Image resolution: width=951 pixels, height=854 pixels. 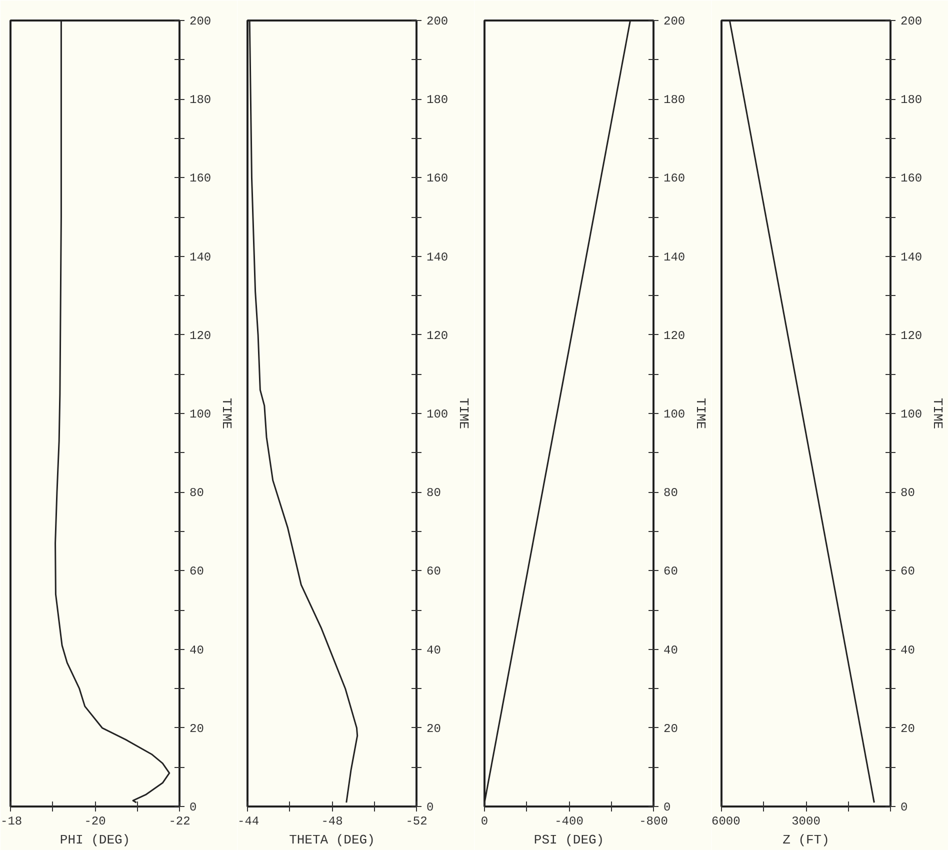 I want to click on x-tick-label: 0, so click(x=484, y=821).